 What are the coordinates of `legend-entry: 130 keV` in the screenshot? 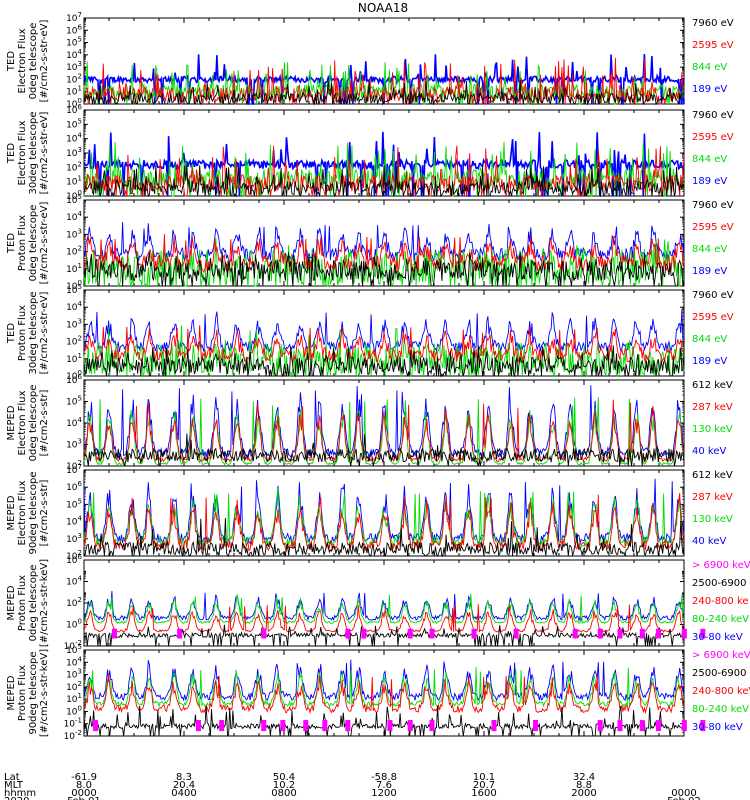 It's located at (712, 429).